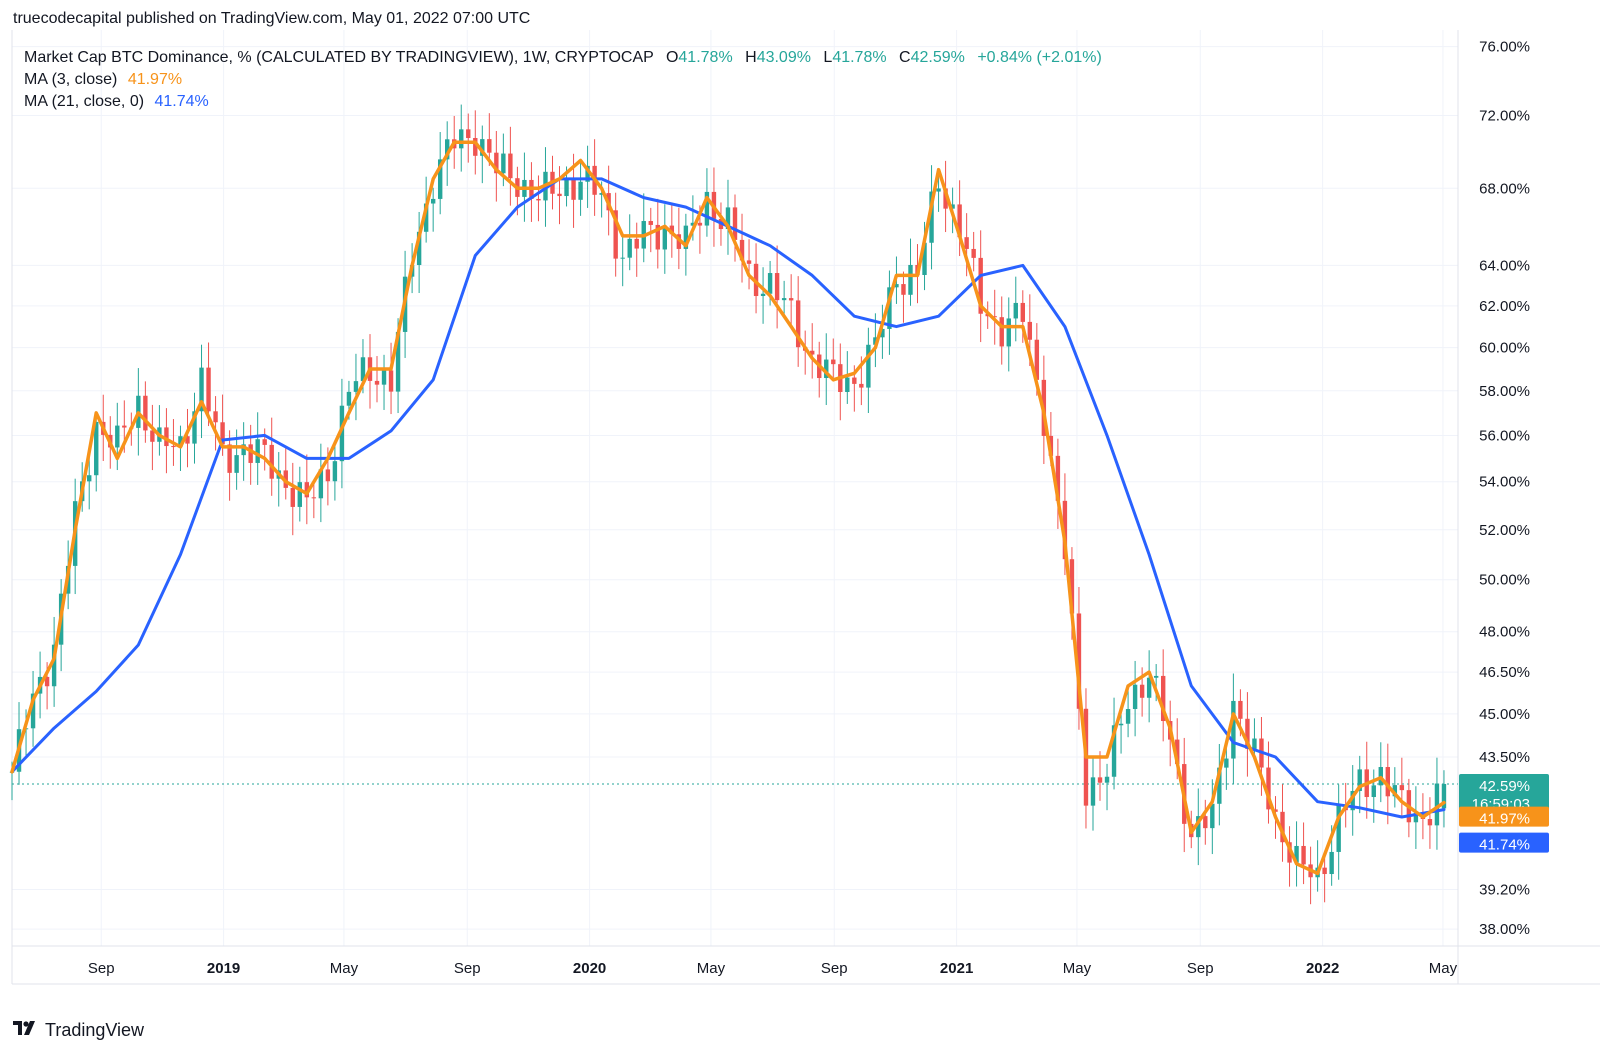 The width and height of the screenshot is (1600, 1052). What do you see at coordinates (563, 102) in the screenshot?
I see `legend-ma21-row: MA (21, close, 0) 41.74%` at bounding box center [563, 102].